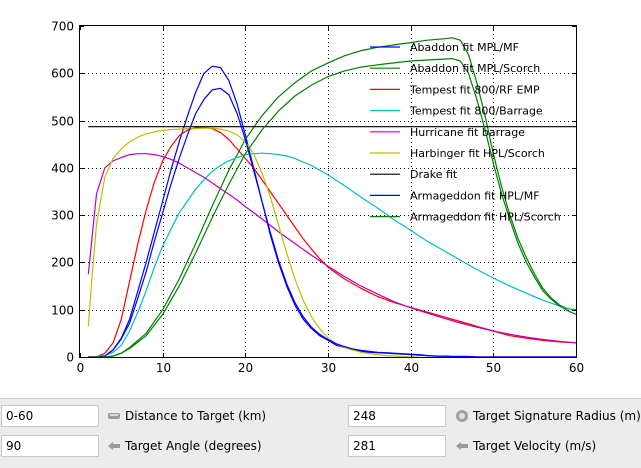 The width and height of the screenshot is (641, 468). Describe the element at coordinates (464, 47) in the screenshot. I see `legend-label-0: Abaddon fit MPL/MF` at that location.